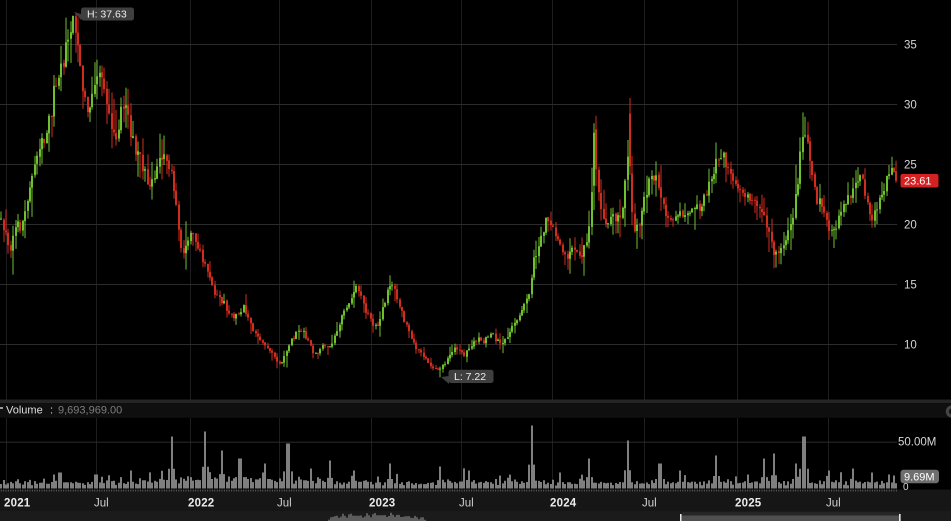 This screenshot has width=951, height=521. I want to click on svg-text: 9.69M, so click(919, 478).